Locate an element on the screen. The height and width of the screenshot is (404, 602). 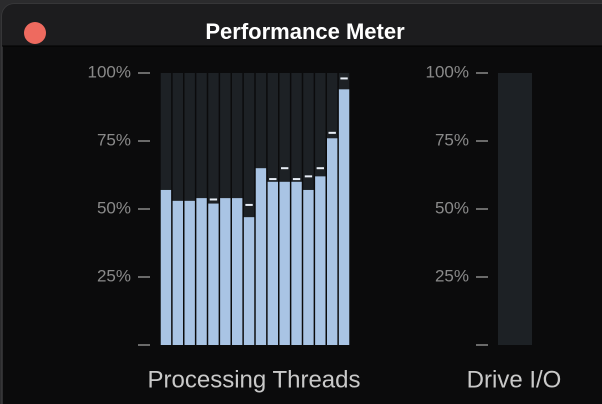
title-bar is located at coordinates (302, 25).